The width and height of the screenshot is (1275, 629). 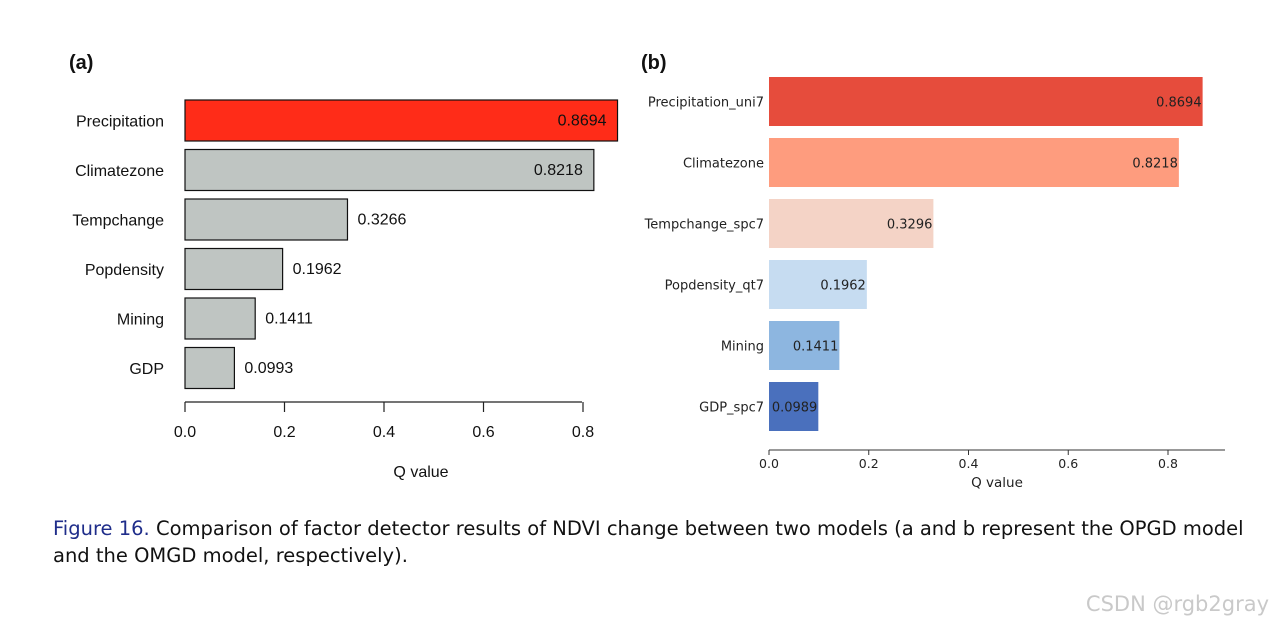 What do you see at coordinates (1068, 463) in the screenshot?
I see `panel-b-tick-label: 0.6` at bounding box center [1068, 463].